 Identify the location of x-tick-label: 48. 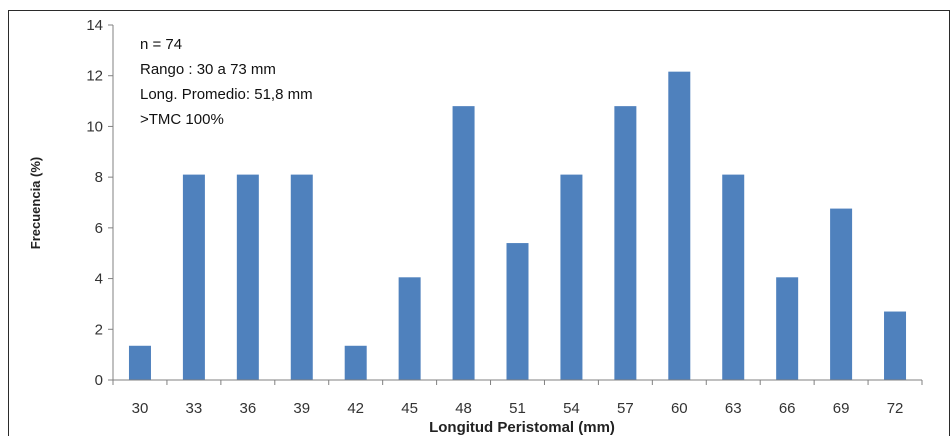
(463, 408).